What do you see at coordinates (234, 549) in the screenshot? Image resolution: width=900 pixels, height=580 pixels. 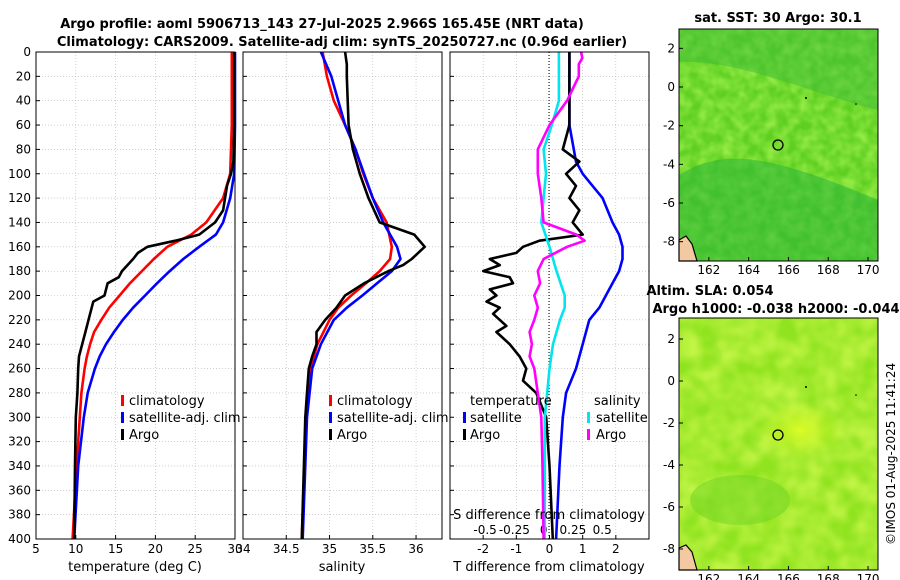 I see `x-tick-label: 30` at bounding box center [234, 549].